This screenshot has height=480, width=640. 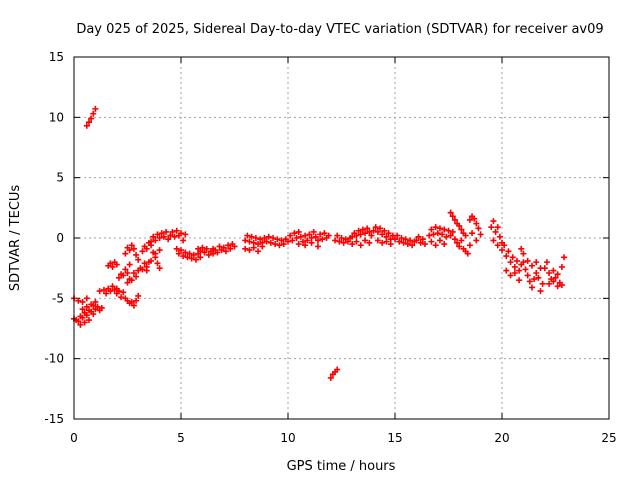 What do you see at coordinates (58, 298) in the screenshot?
I see `y-tick-label: -5` at bounding box center [58, 298].